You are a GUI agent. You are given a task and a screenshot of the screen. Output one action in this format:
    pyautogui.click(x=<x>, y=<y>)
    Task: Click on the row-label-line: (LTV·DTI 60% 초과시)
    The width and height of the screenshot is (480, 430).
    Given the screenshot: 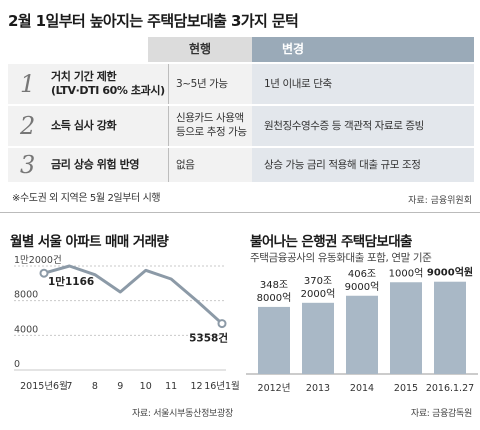 What is the action you would take?
    pyautogui.click(x=108, y=90)
    